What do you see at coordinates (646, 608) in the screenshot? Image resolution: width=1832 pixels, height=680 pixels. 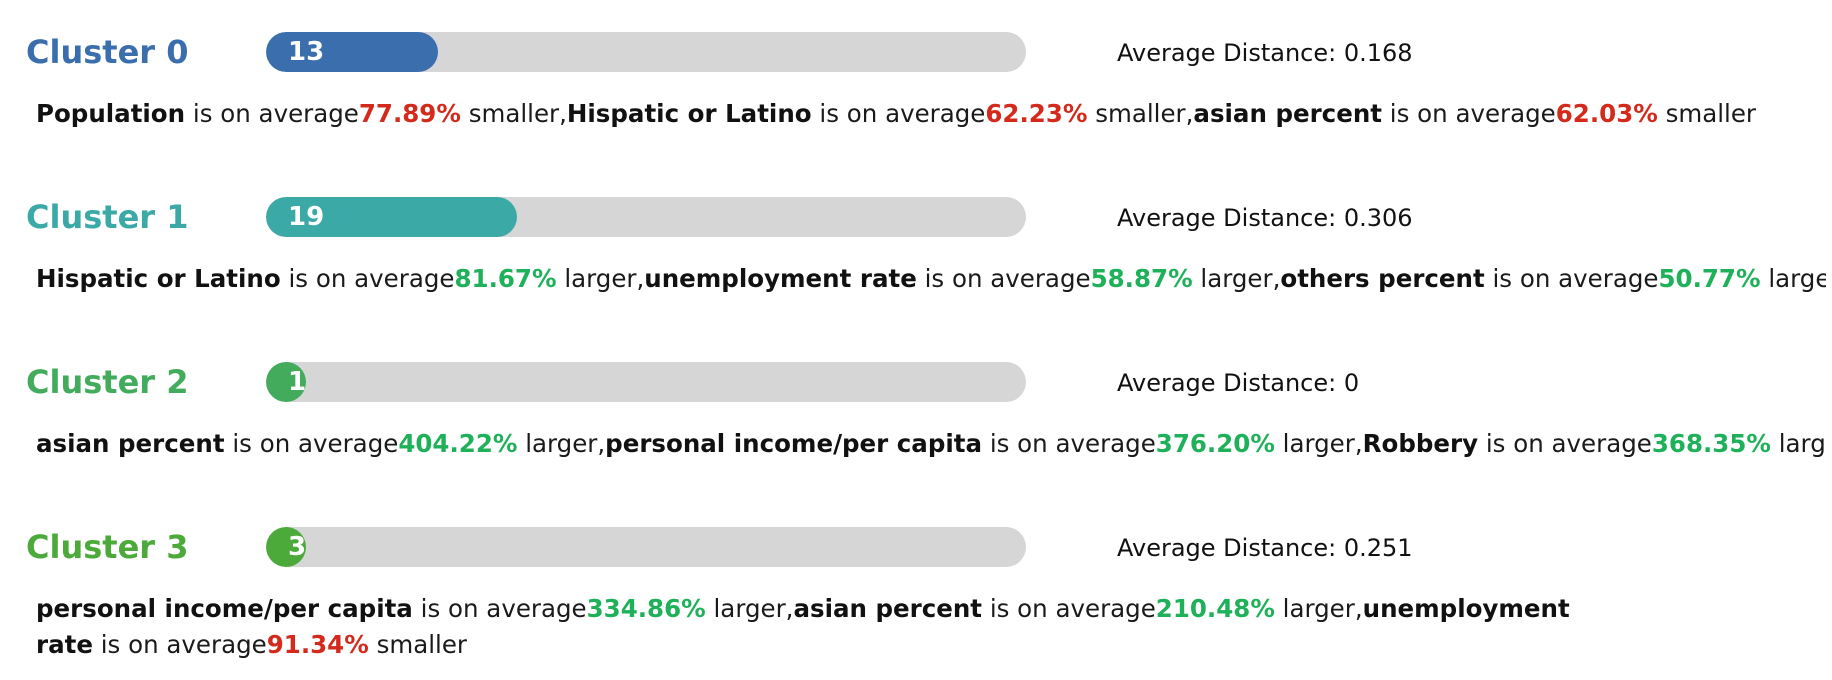 I see `feature-percent: 334.86%` at bounding box center [646, 608].